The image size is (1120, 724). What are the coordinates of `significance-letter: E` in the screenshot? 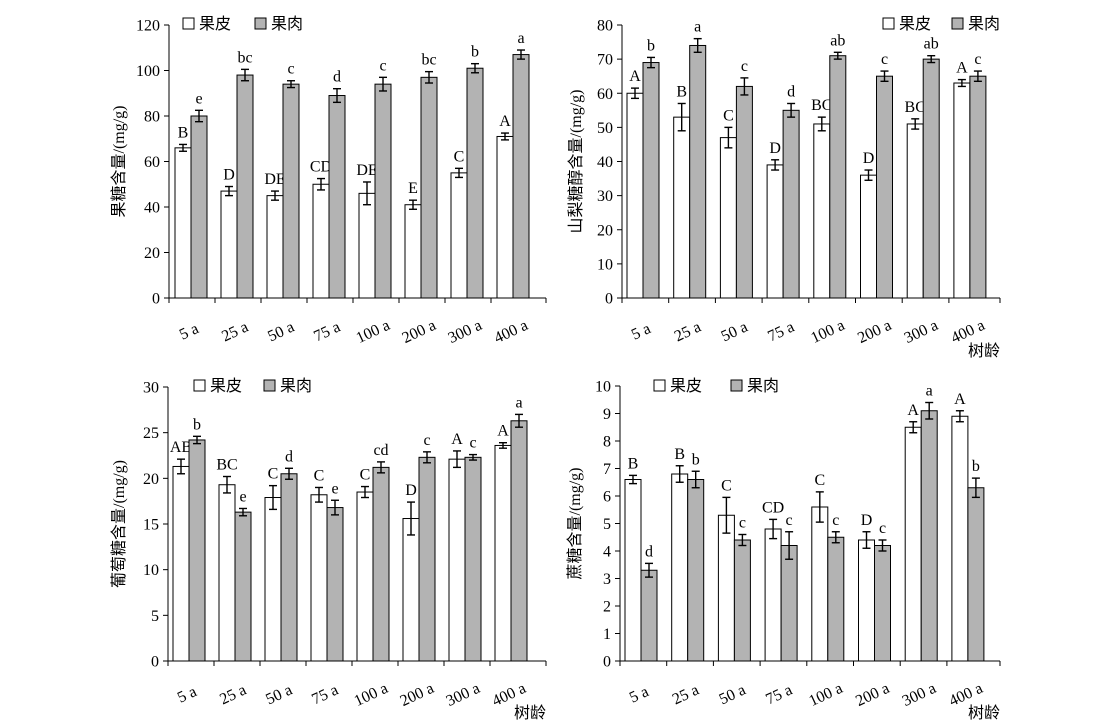 It's located at (413, 188).